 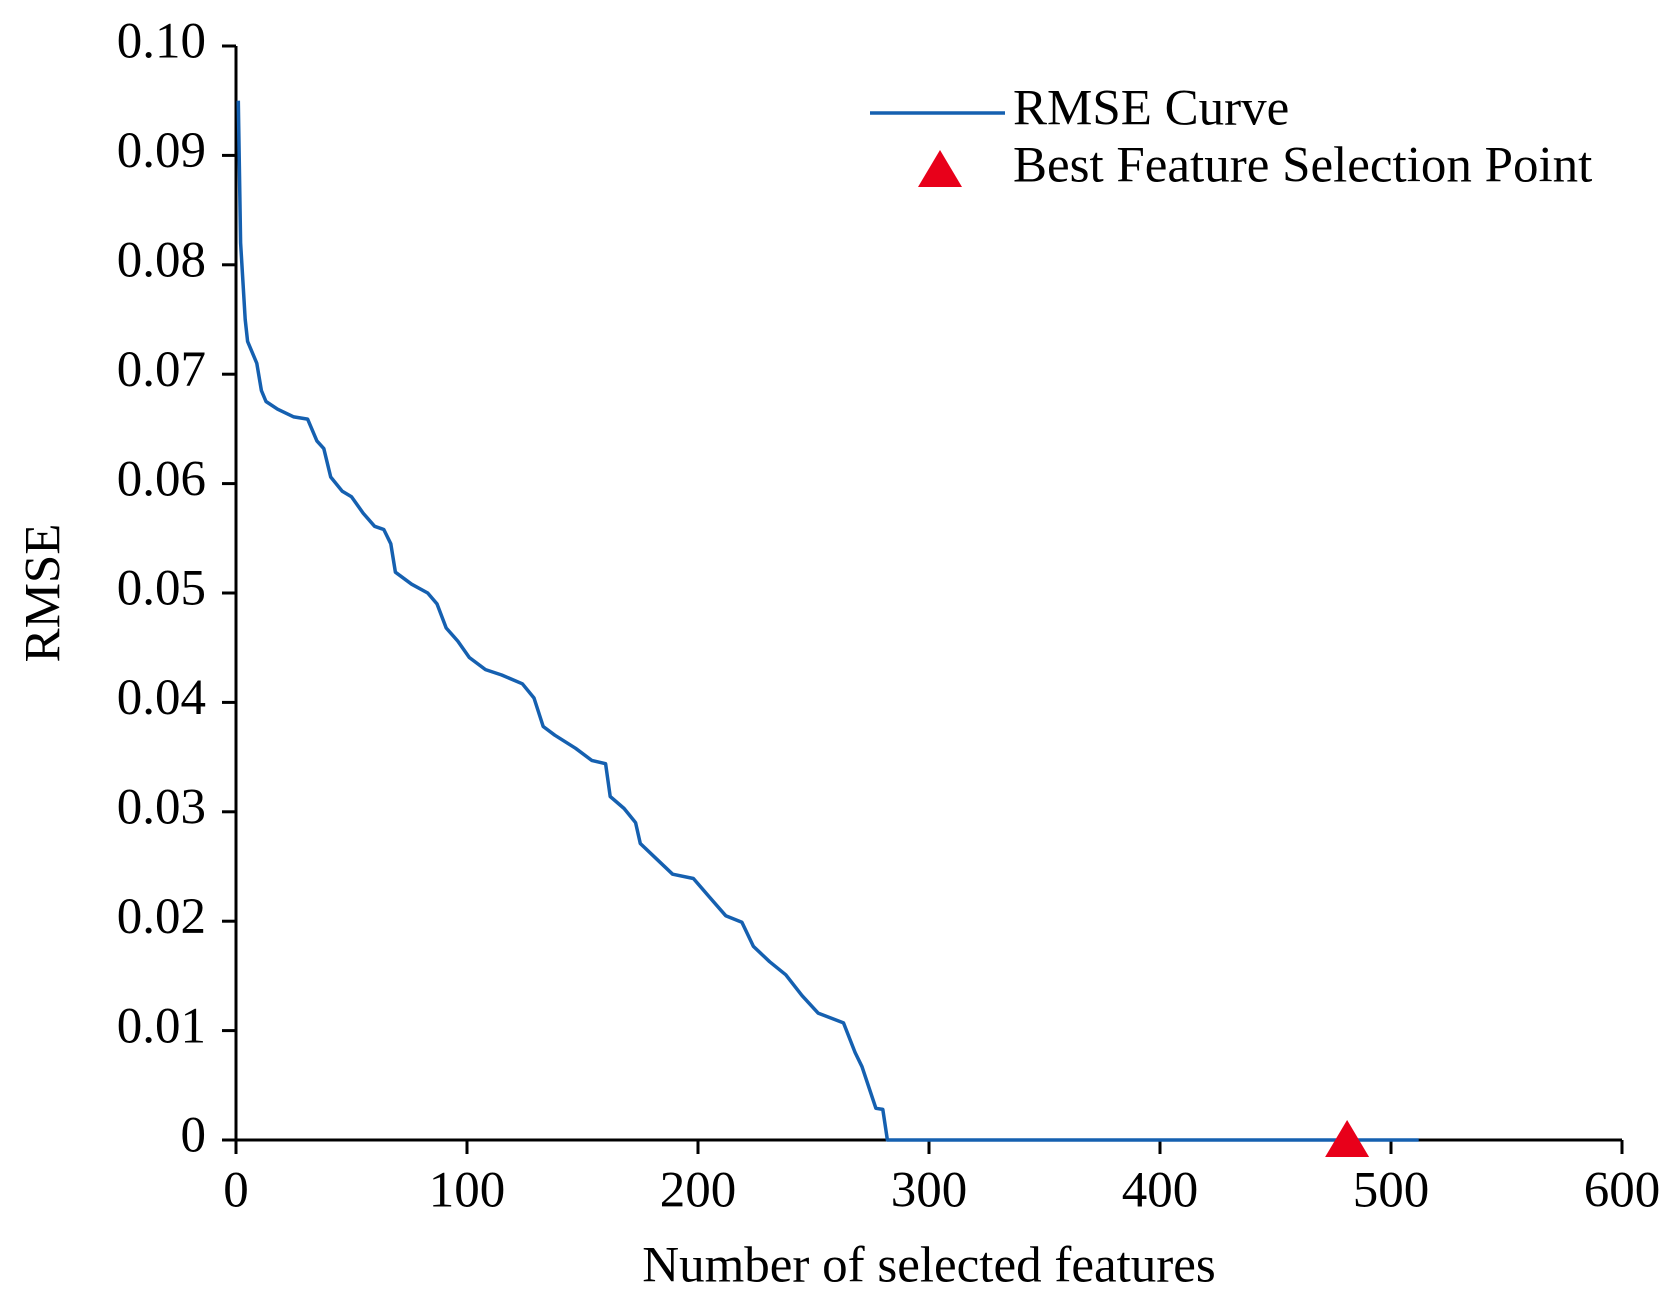 I want to click on y-tick-label: 0.02, so click(x=161, y=917).